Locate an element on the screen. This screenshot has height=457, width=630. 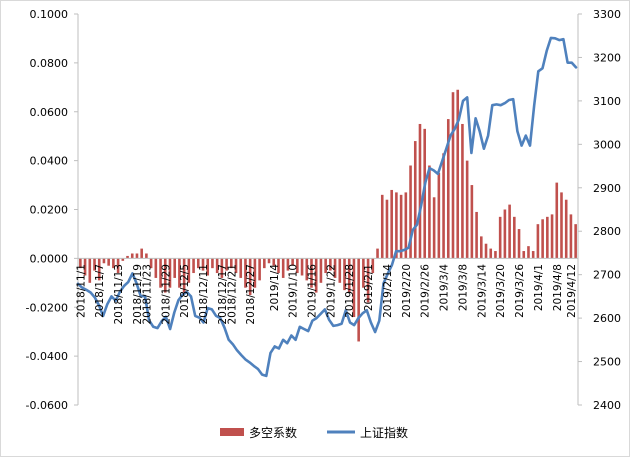
x-tick-label: 2018/11/19 is located at coordinates (138, 294).